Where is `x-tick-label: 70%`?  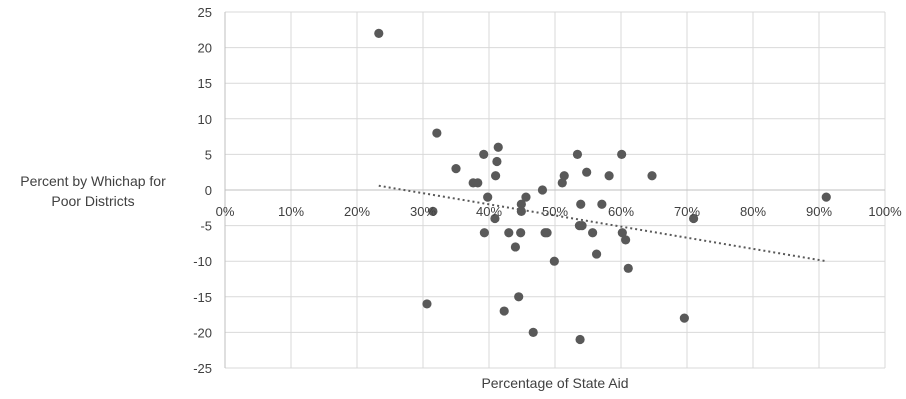 x-tick-label: 70% is located at coordinates (687, 211).